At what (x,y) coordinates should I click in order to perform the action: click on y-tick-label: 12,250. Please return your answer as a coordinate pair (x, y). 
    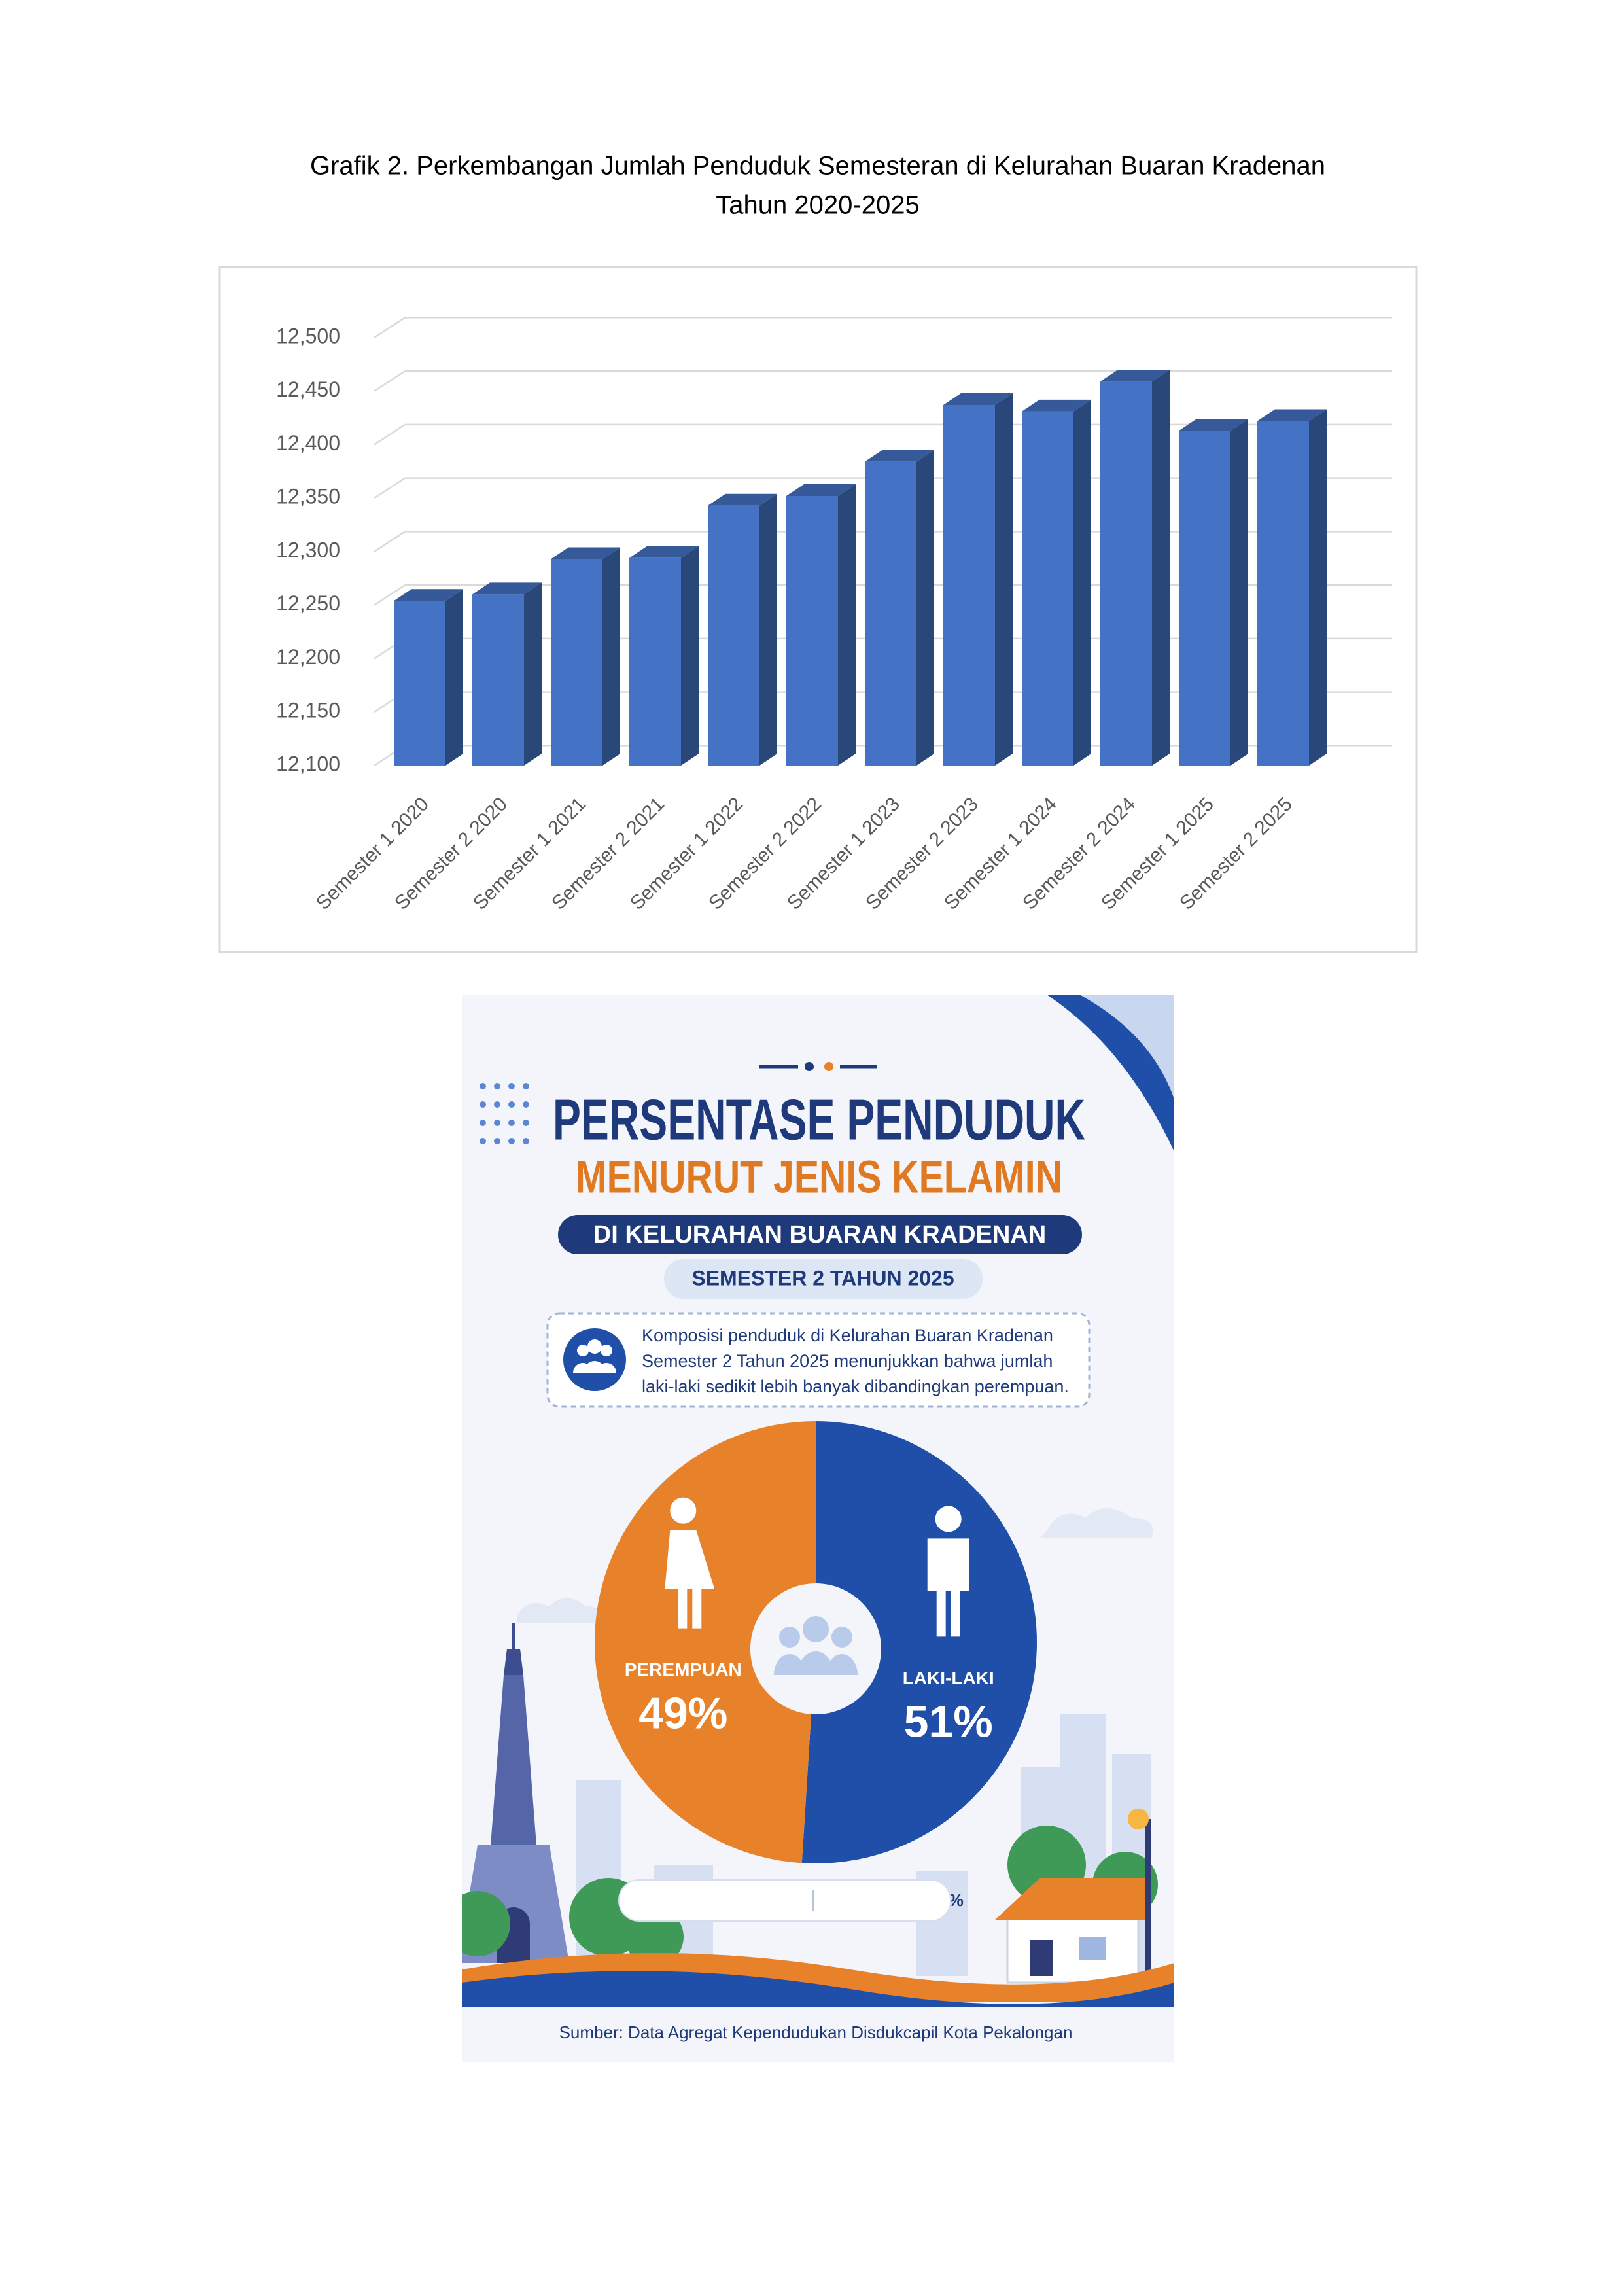
    Looking at the image, I should click on (308, 603).